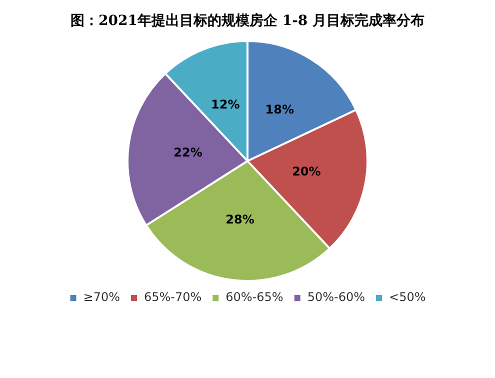  What do you see at coordinates (173, 297) in the screenshot?
I see `legend-label: 65%-70%` at bounding box center [173, 297].